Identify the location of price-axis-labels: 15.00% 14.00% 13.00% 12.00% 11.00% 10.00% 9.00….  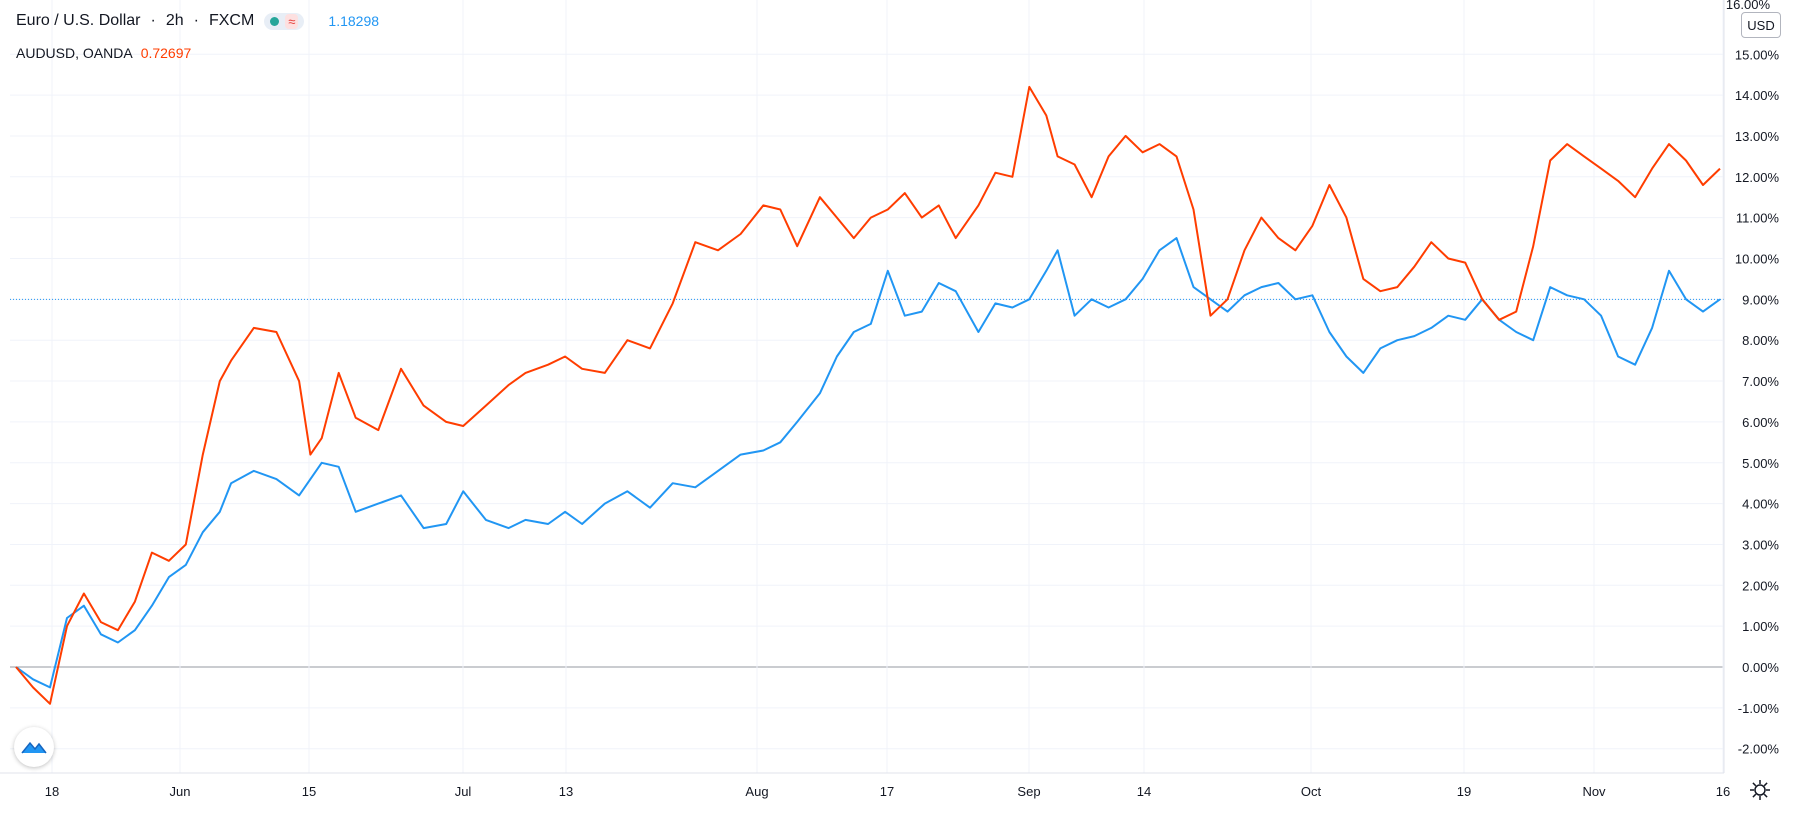
(1757, 401).